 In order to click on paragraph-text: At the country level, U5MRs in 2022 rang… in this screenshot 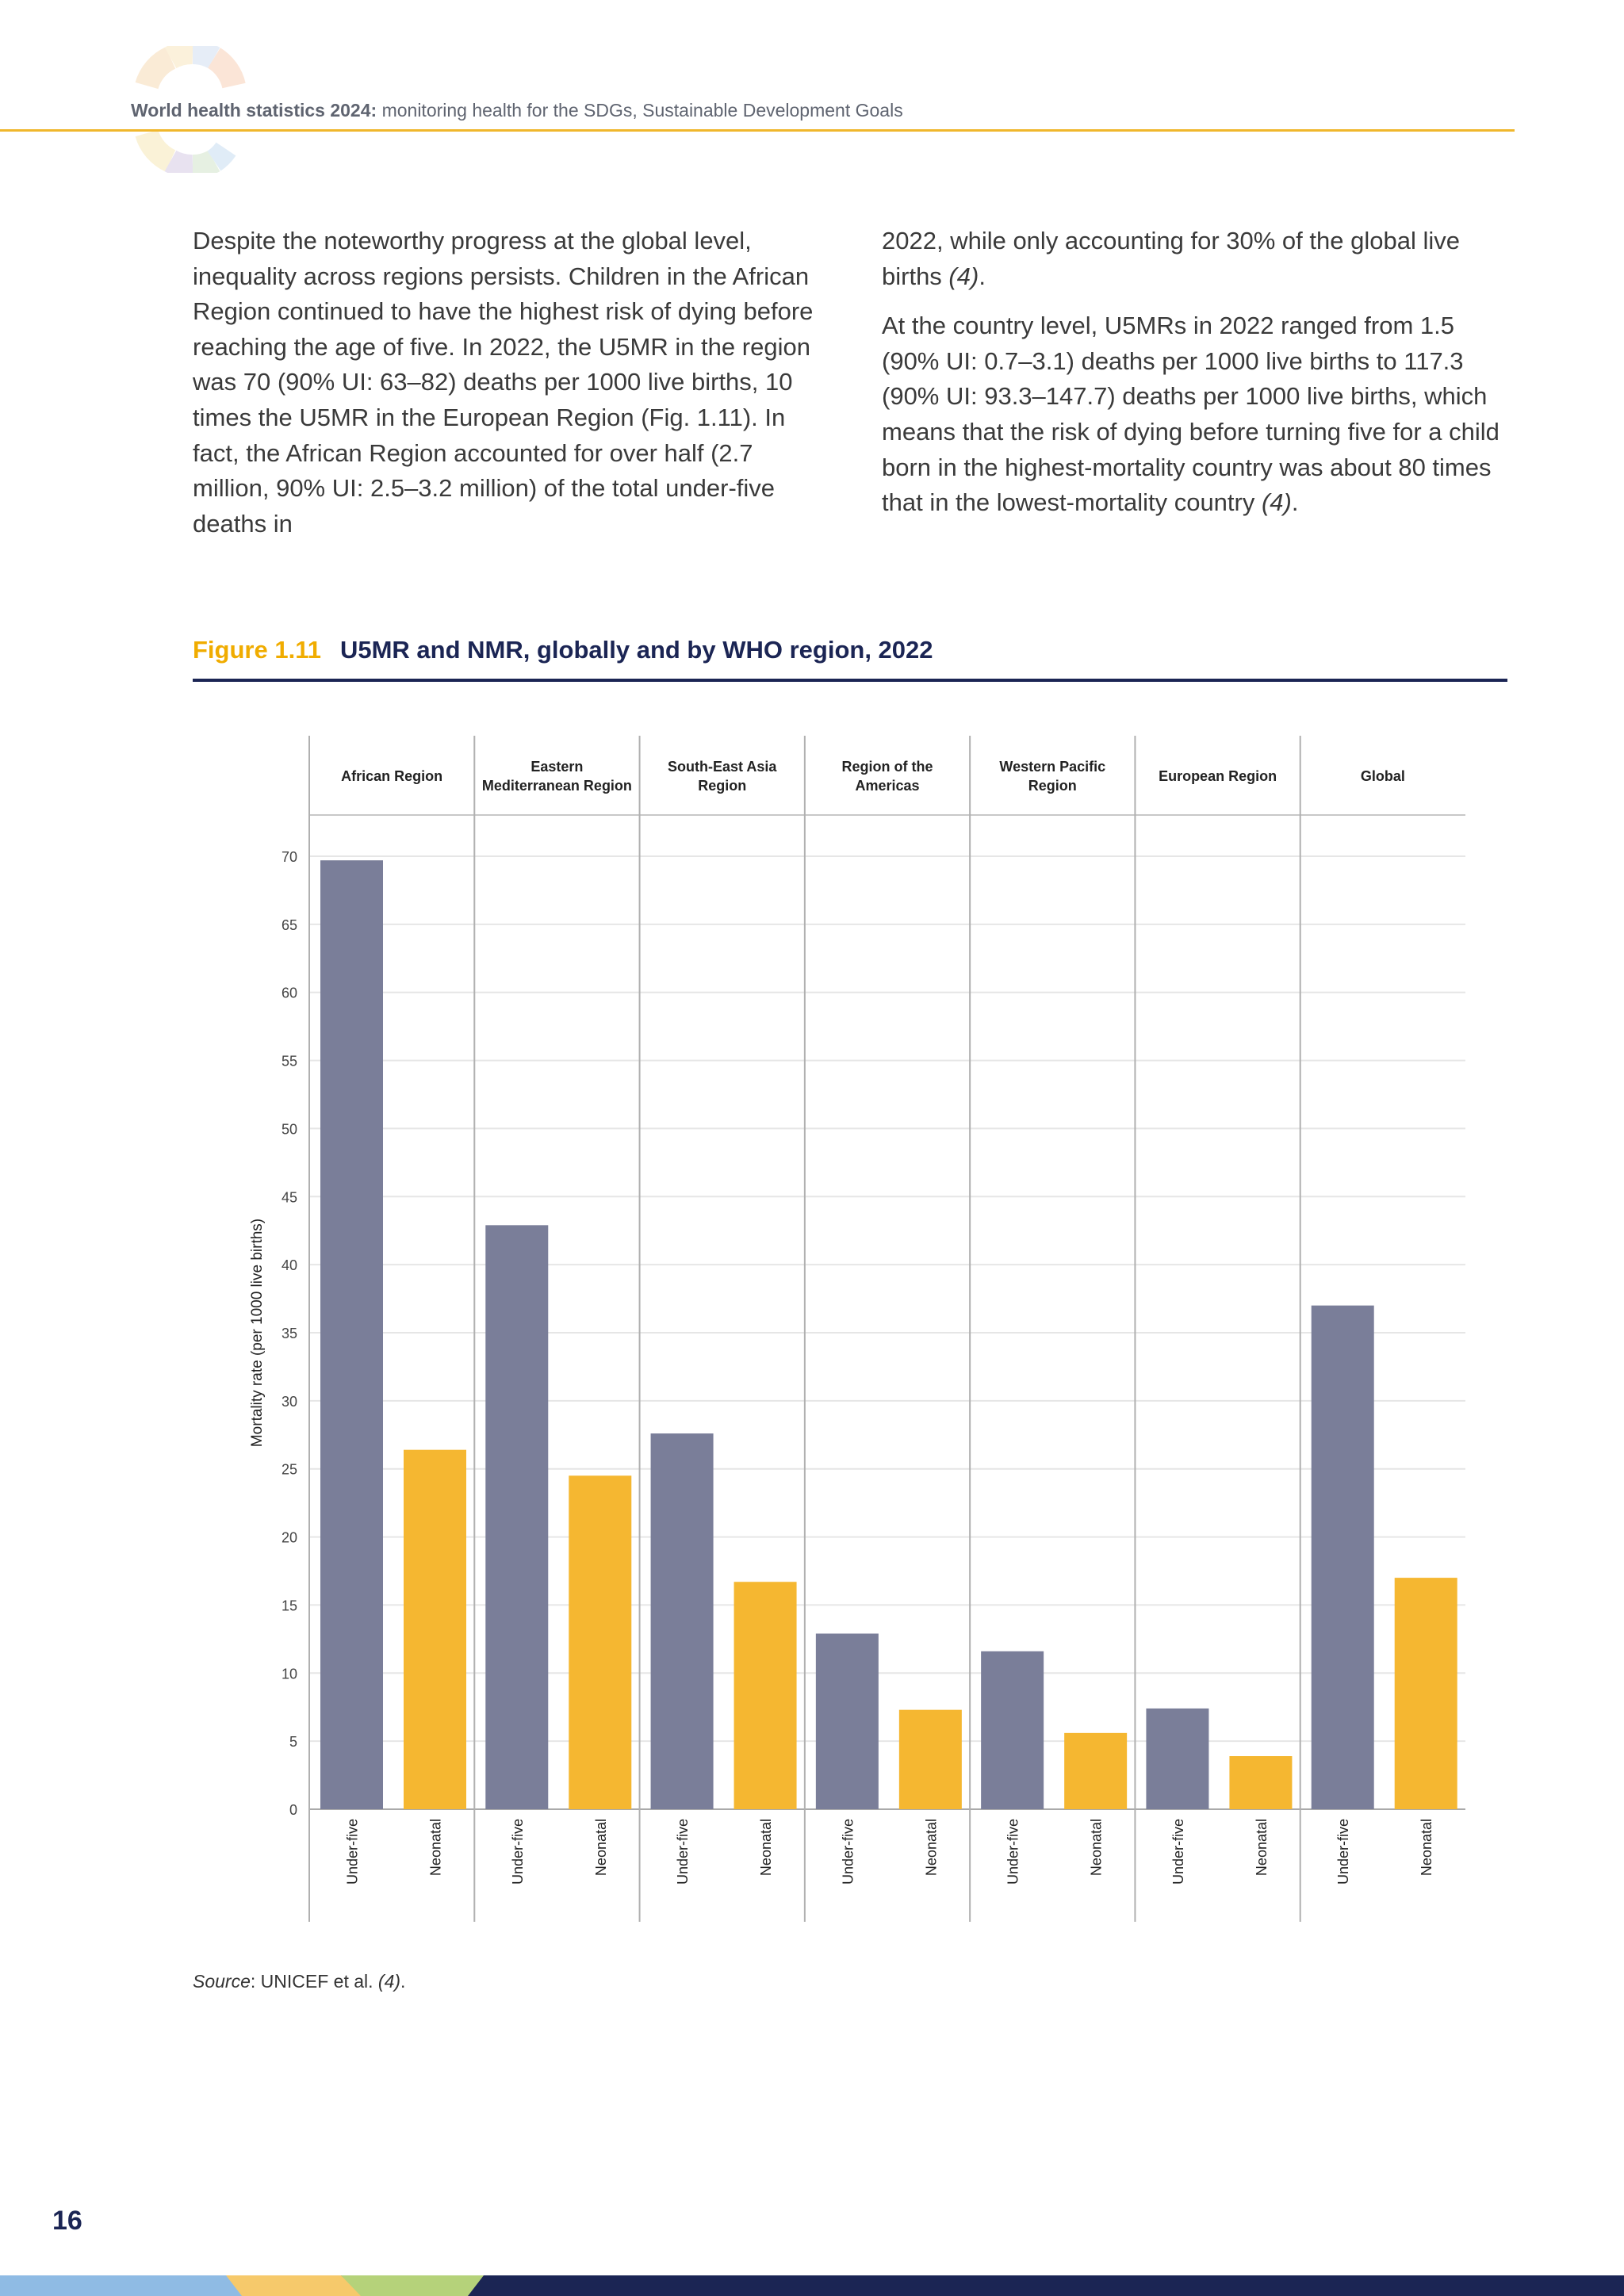, I will do `click(1191, 414)`.